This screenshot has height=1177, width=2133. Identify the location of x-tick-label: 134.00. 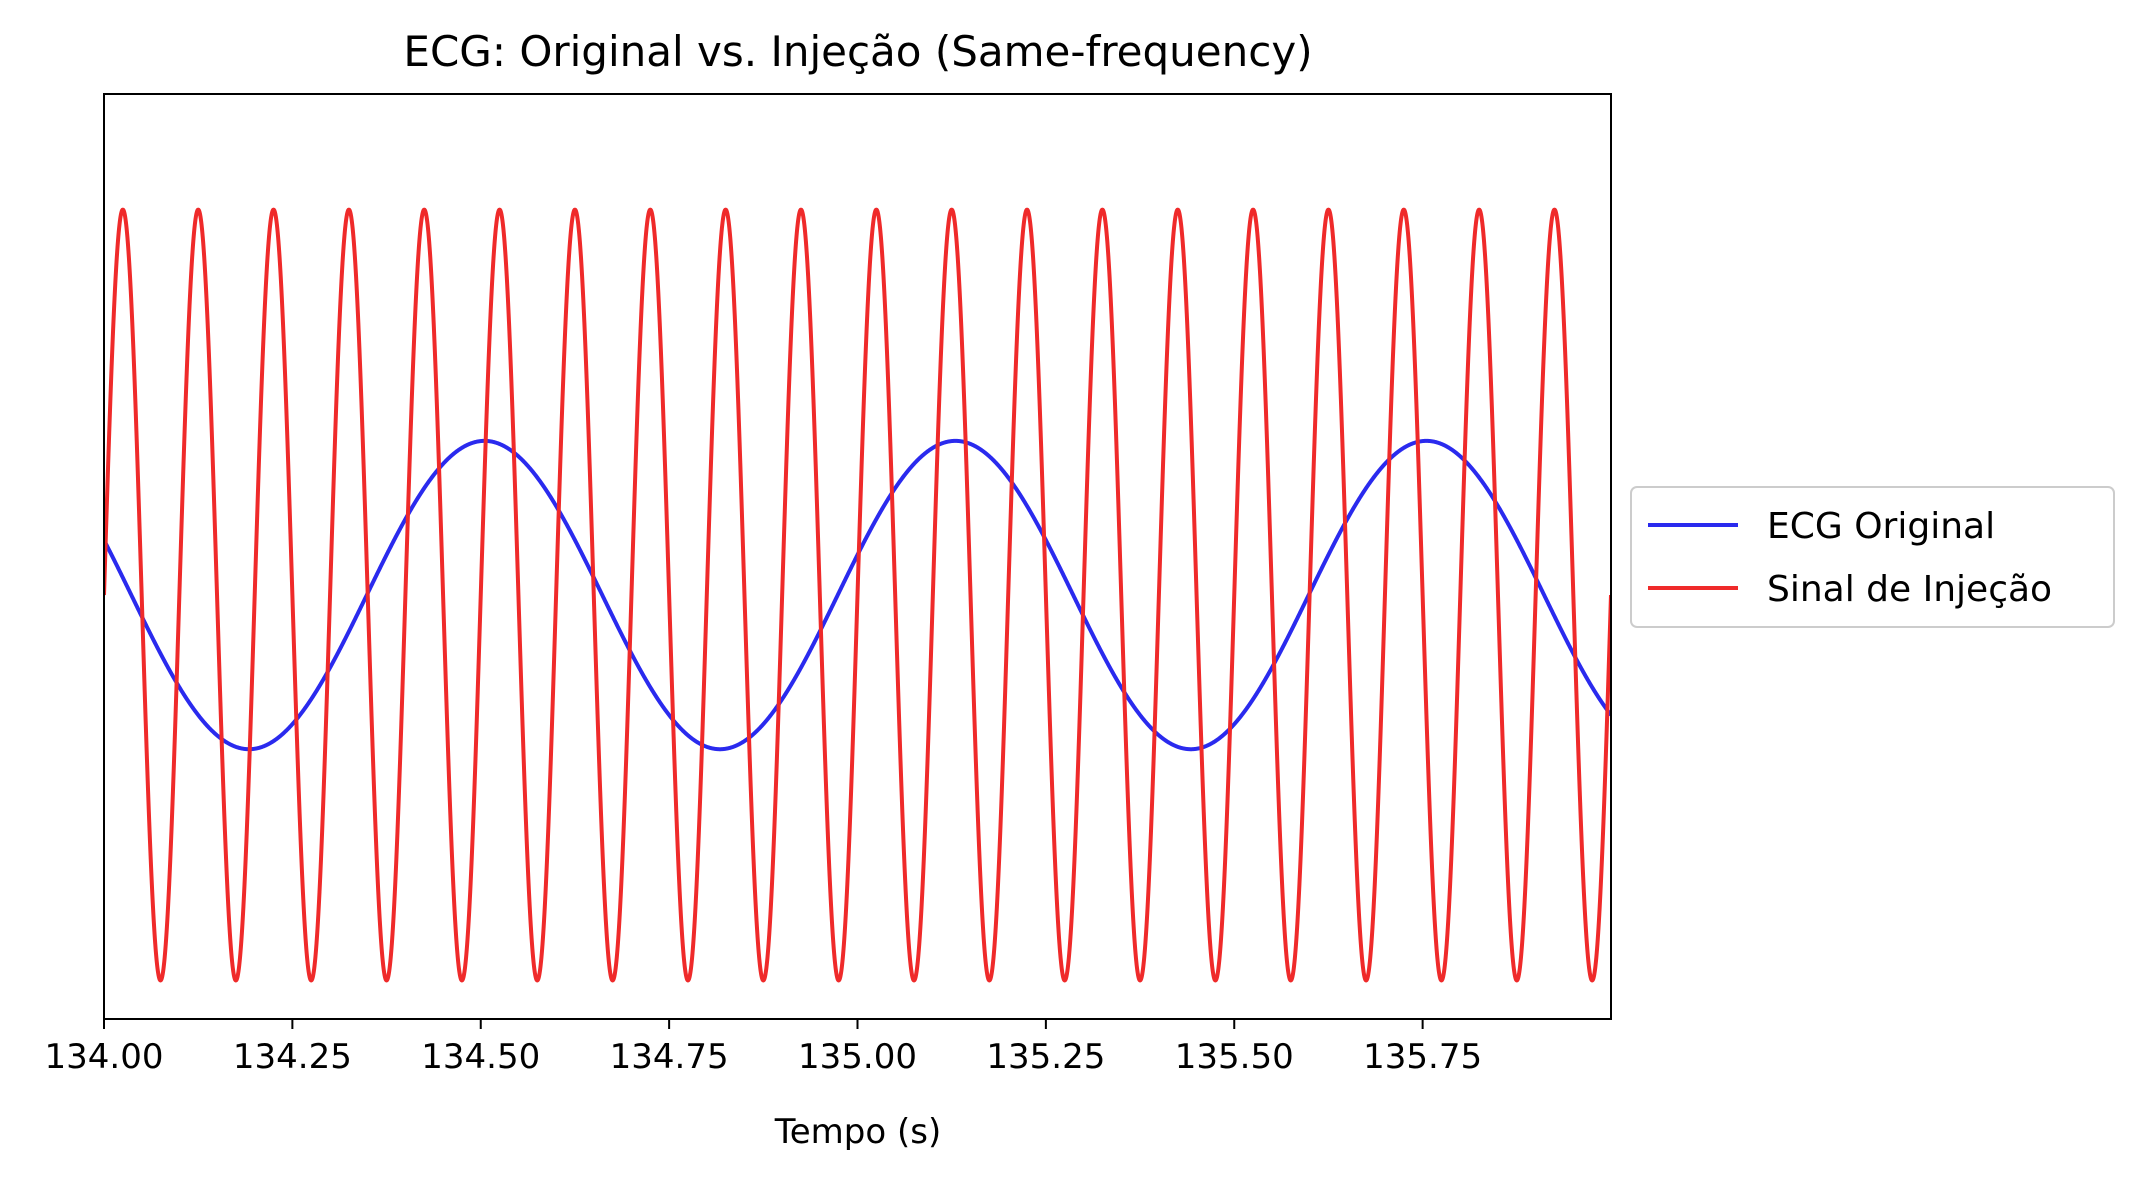
(104, 1057).